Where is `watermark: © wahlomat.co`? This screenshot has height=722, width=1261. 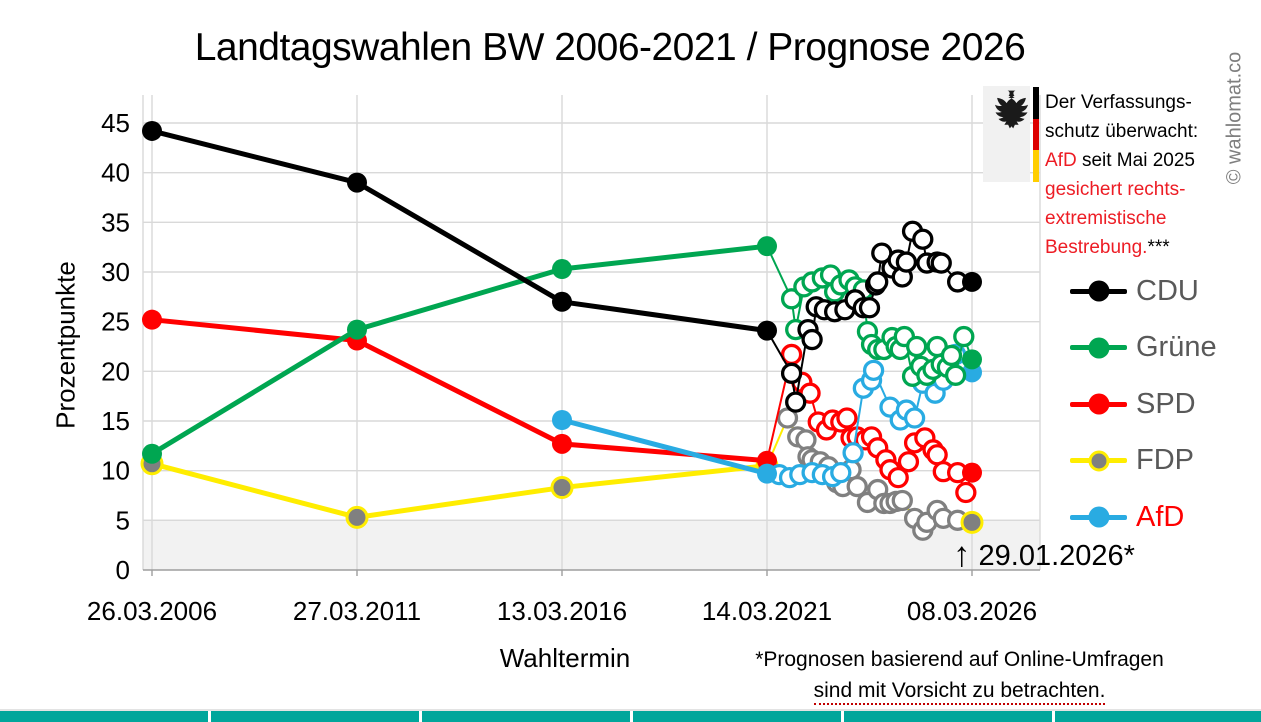
watermark: © wahlomat.co is located at coordinates (1234, 118).